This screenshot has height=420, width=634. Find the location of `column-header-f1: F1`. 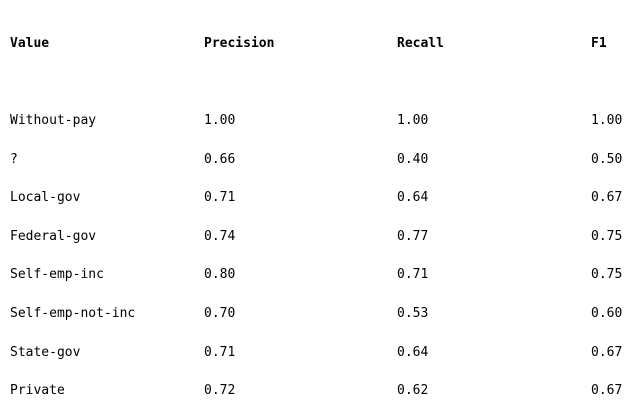

column-header-f1: F1 is located at coordinates (599, 43).